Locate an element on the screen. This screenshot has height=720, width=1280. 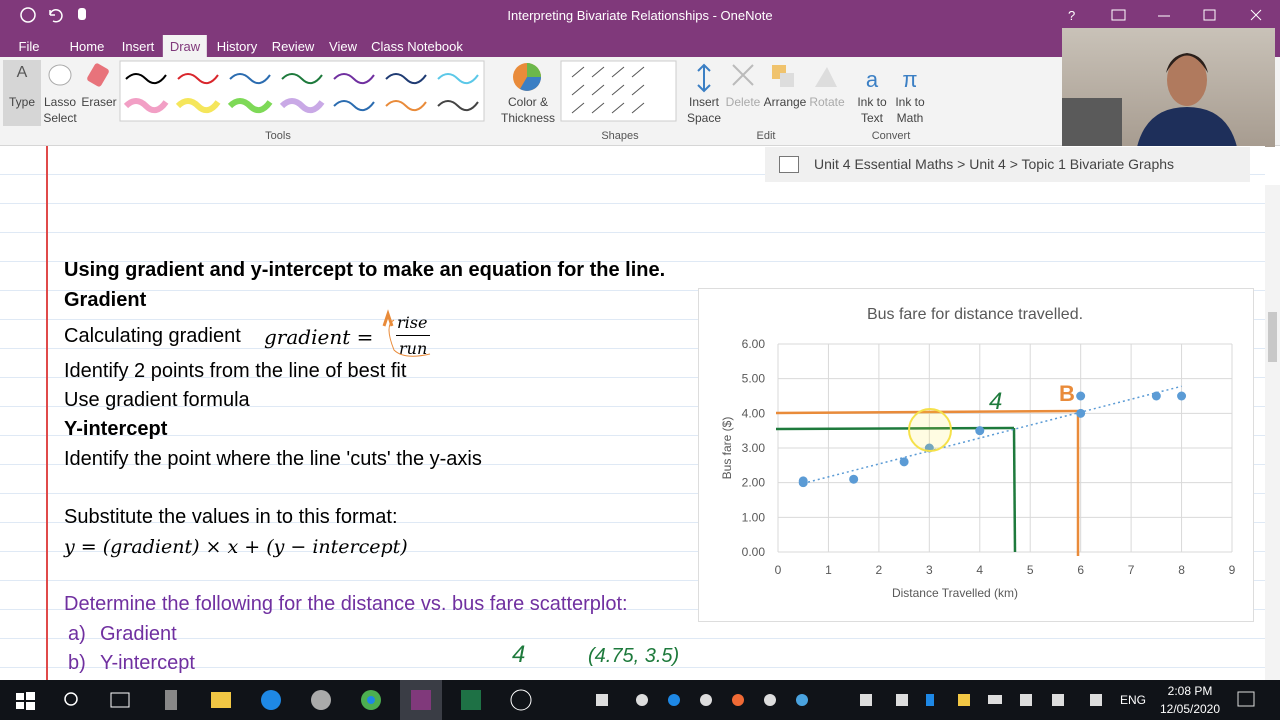
background-object is located at coordinates (1092, 122).